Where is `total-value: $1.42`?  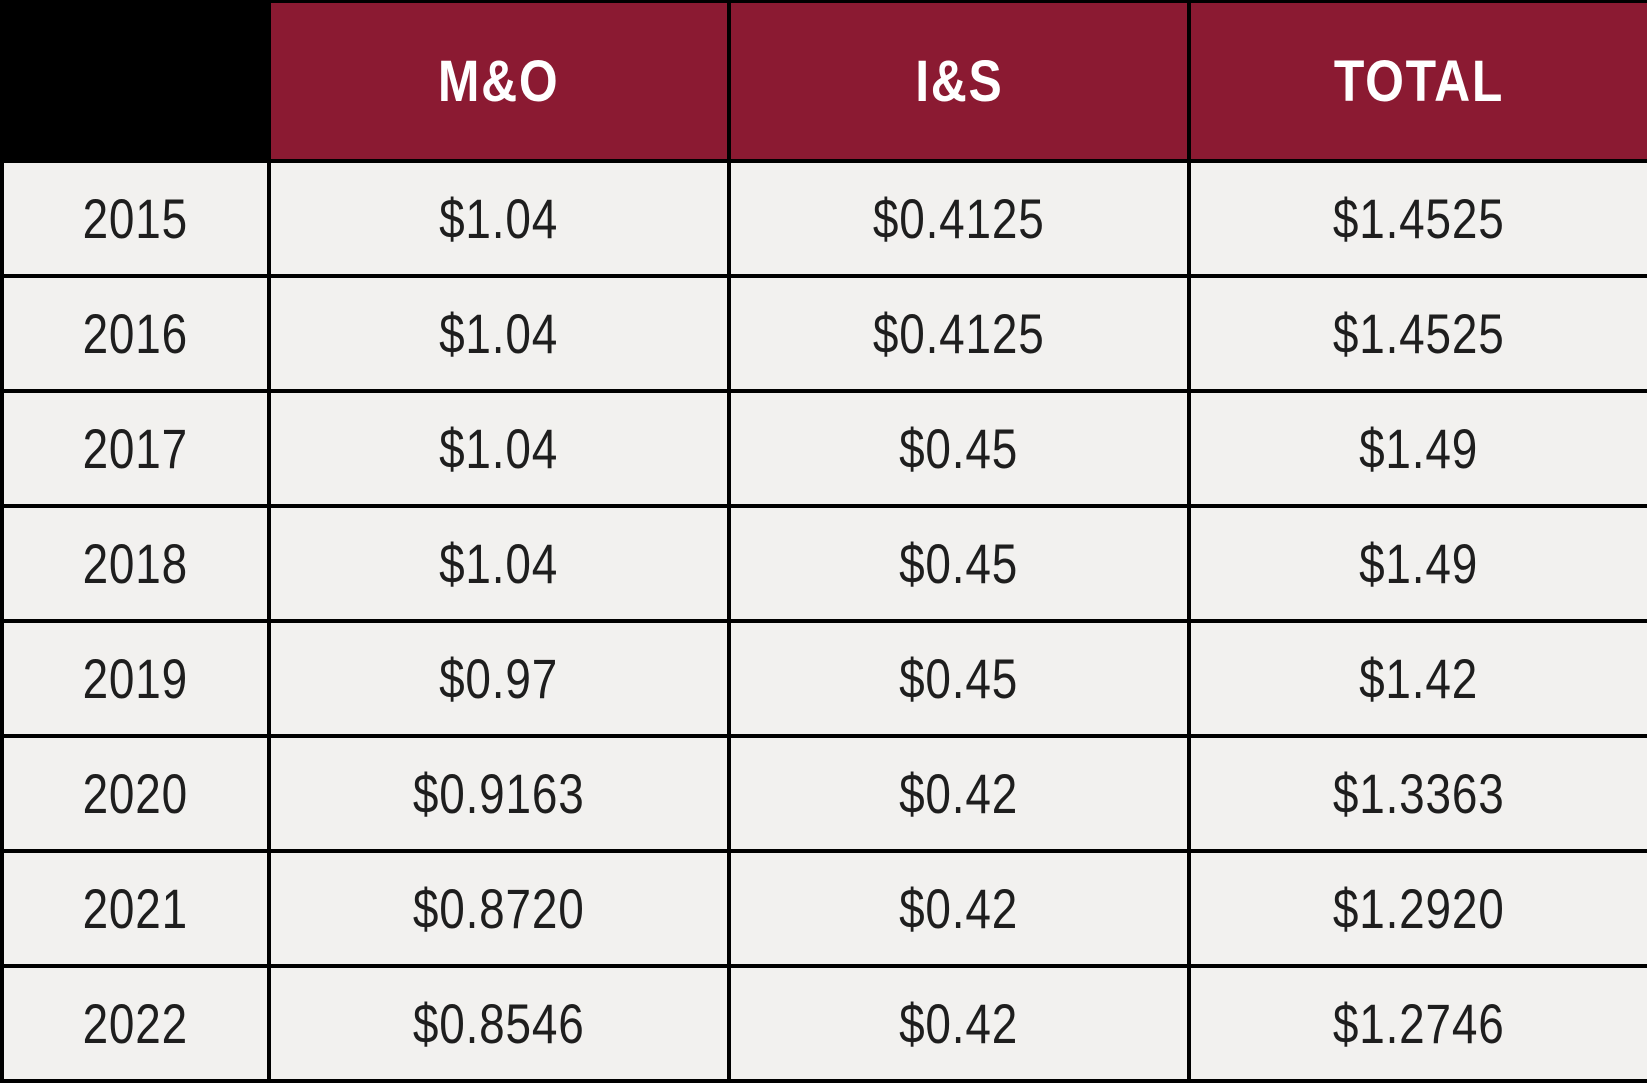
total-value: $1.42 is located at coordinates (1419, 678).